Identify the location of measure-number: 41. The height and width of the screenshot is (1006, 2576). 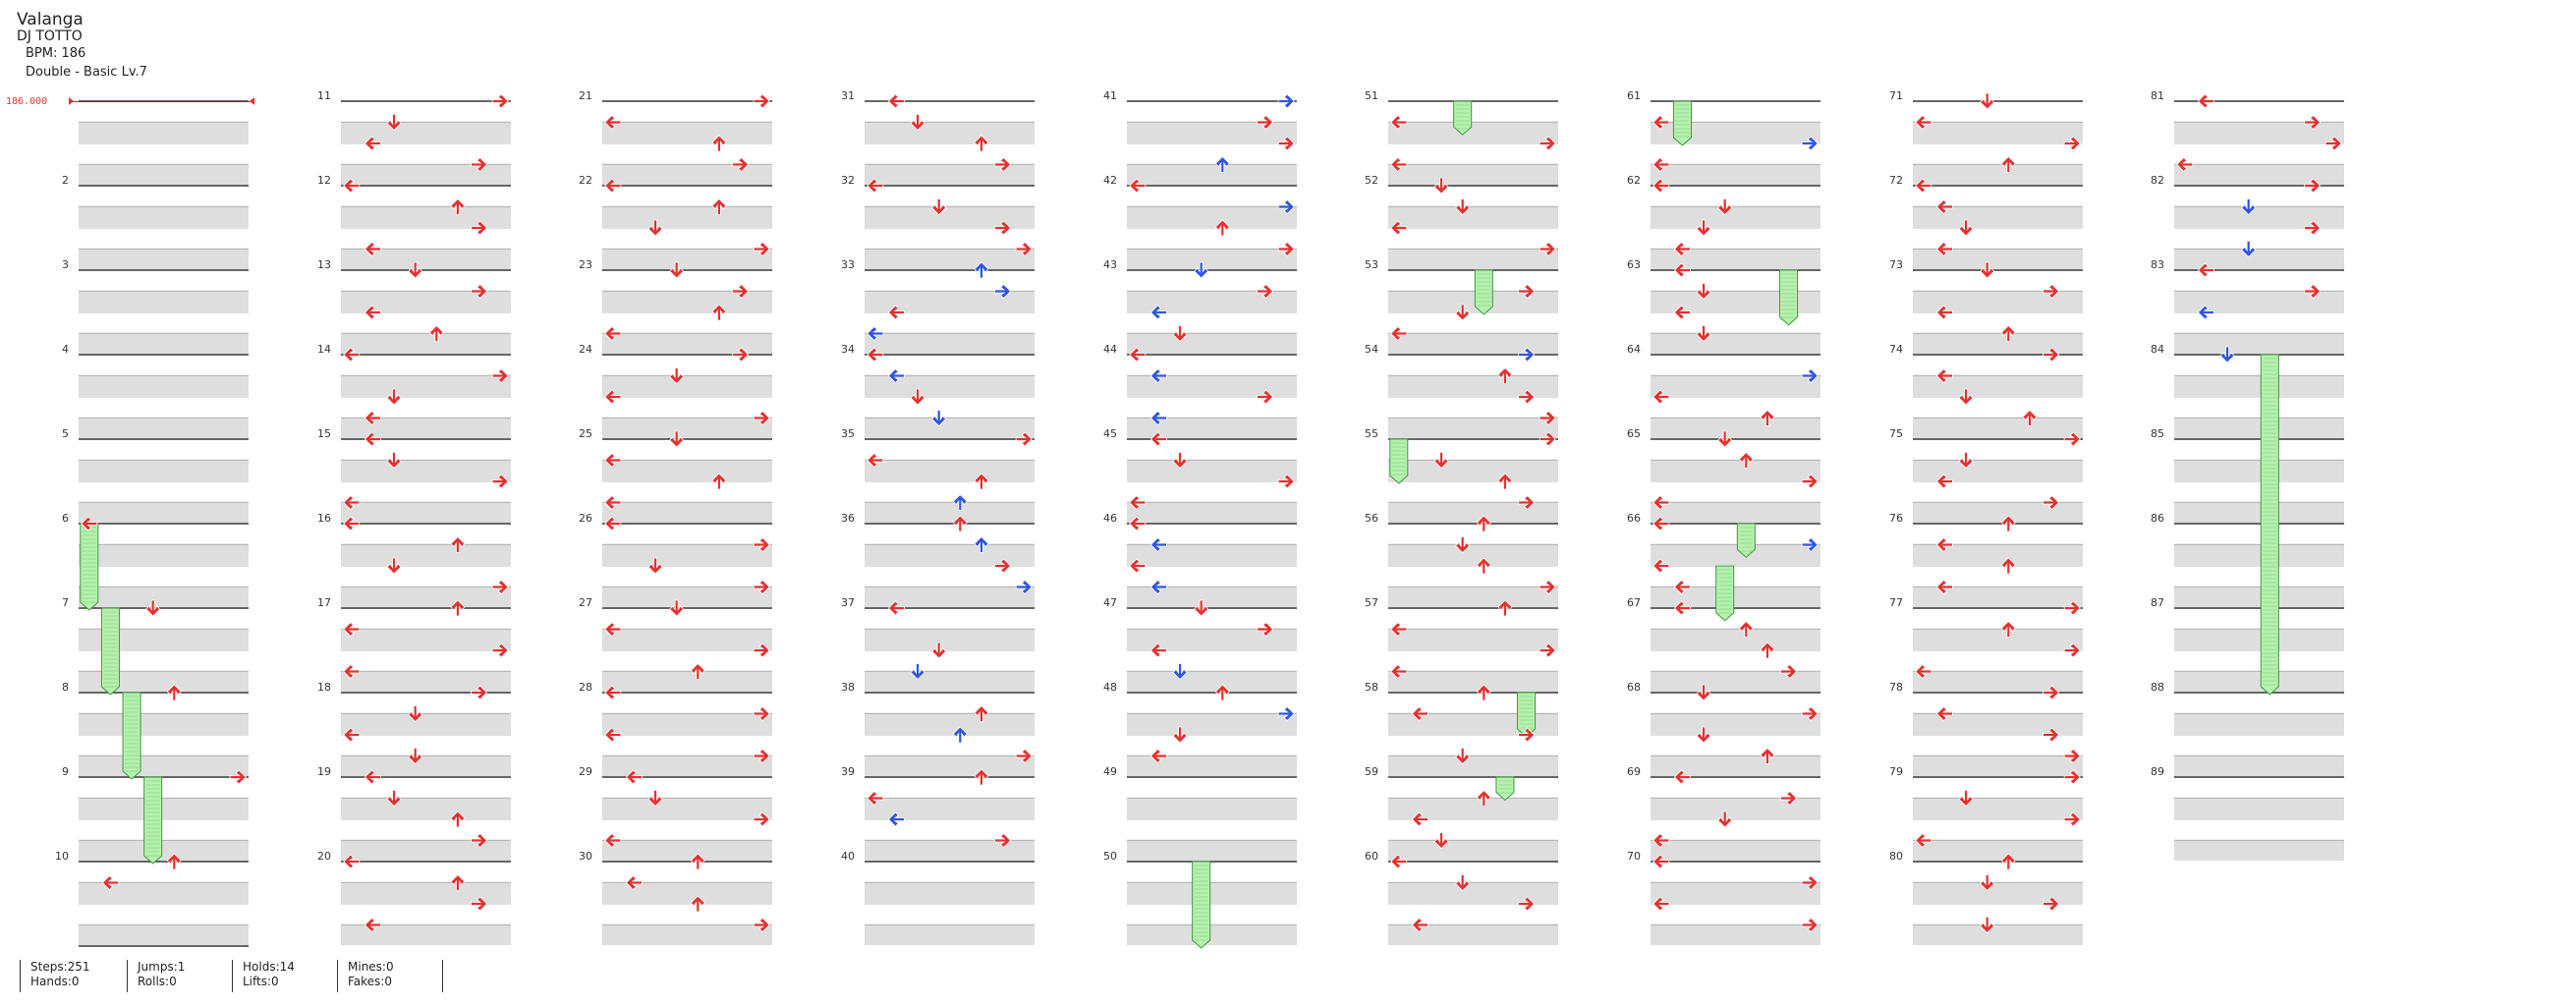
(1110, 95).